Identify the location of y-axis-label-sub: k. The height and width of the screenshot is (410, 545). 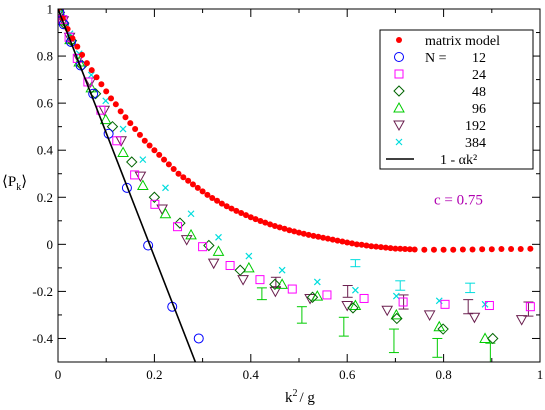
(18, 187).